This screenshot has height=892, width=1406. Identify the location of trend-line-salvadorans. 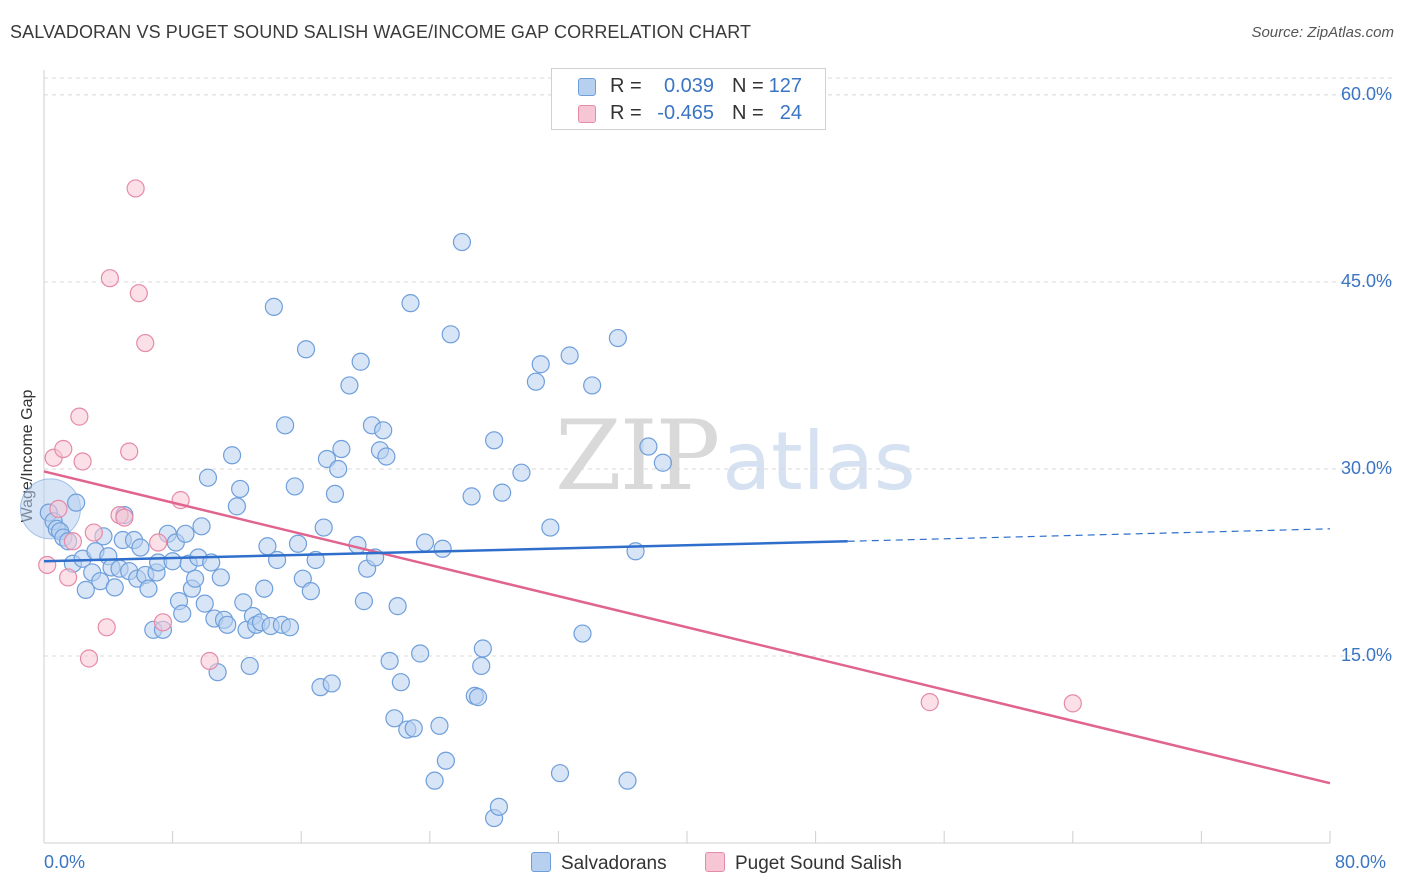
(445, 551).